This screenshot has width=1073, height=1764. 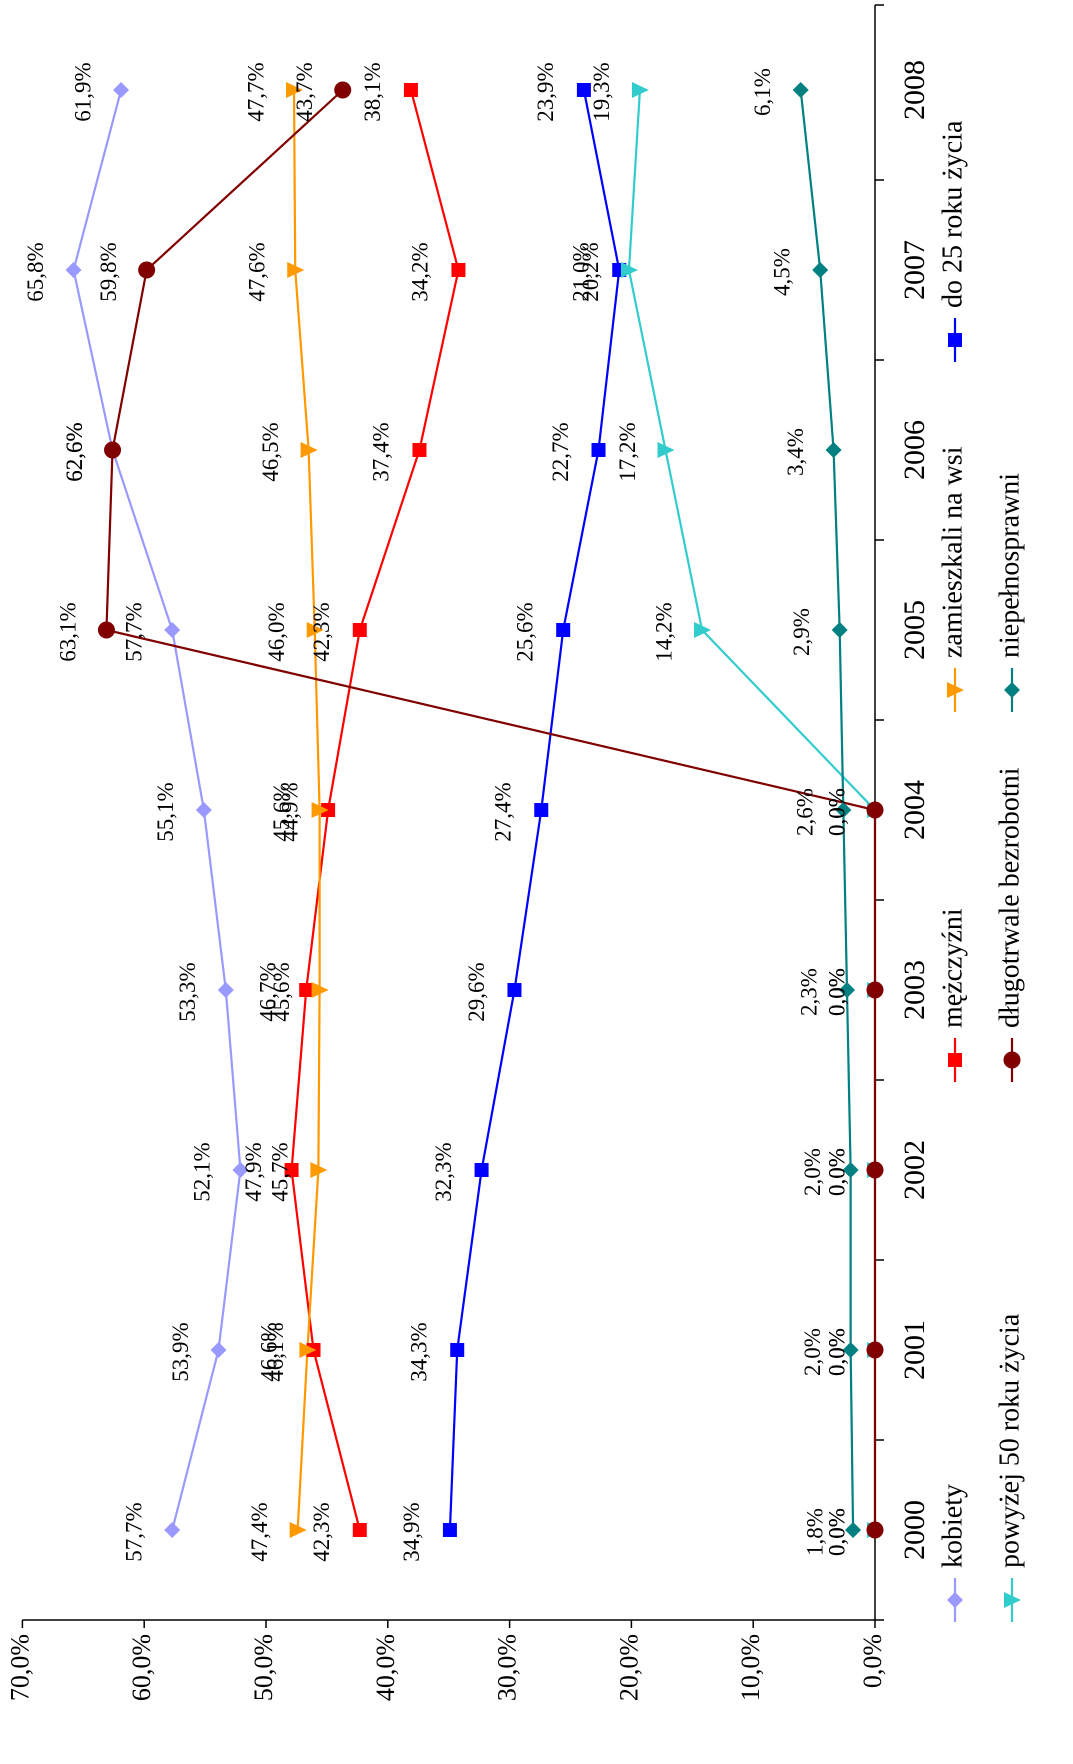 What do you see at coordinates (133, 631) in the screenshot?
I see `data-label: 57,7%` at bounding box center [133, 631].